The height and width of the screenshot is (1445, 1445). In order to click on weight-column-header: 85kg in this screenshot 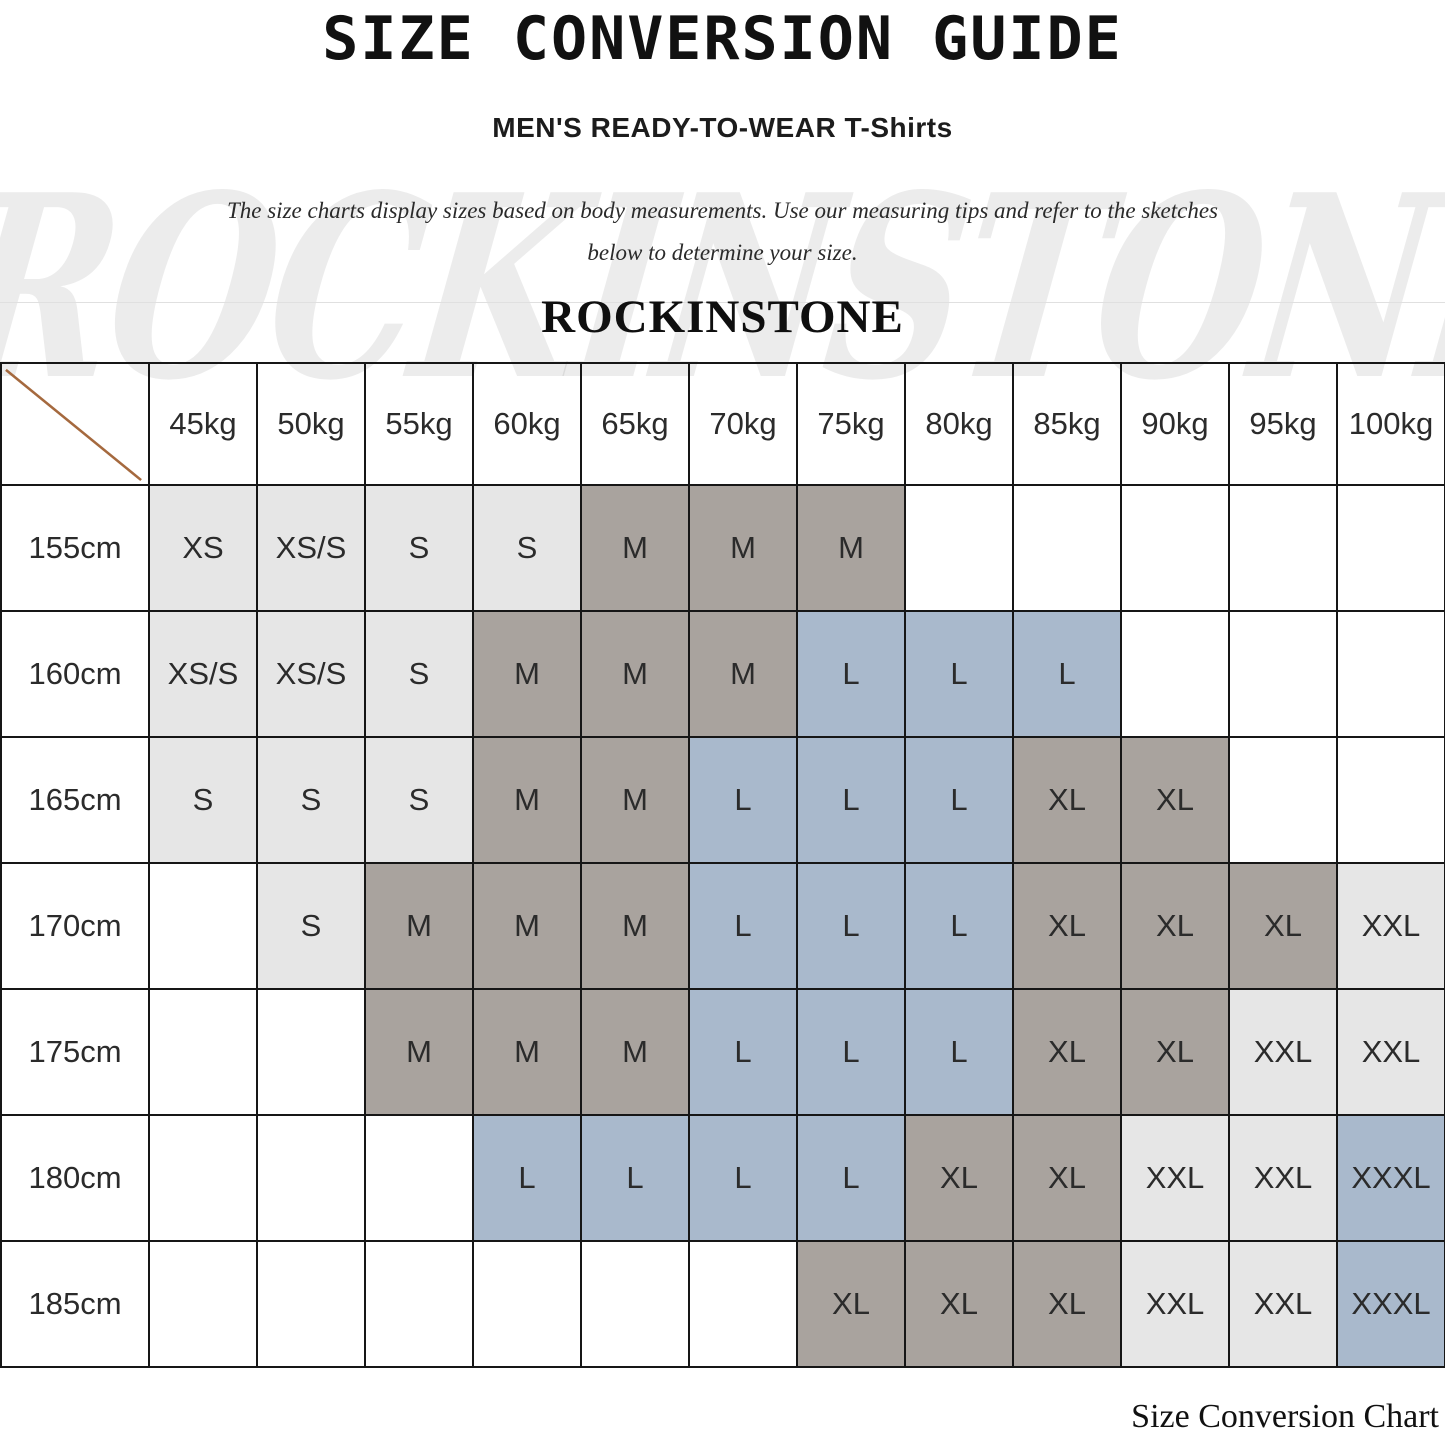, I will do `click(1067, 424)`.